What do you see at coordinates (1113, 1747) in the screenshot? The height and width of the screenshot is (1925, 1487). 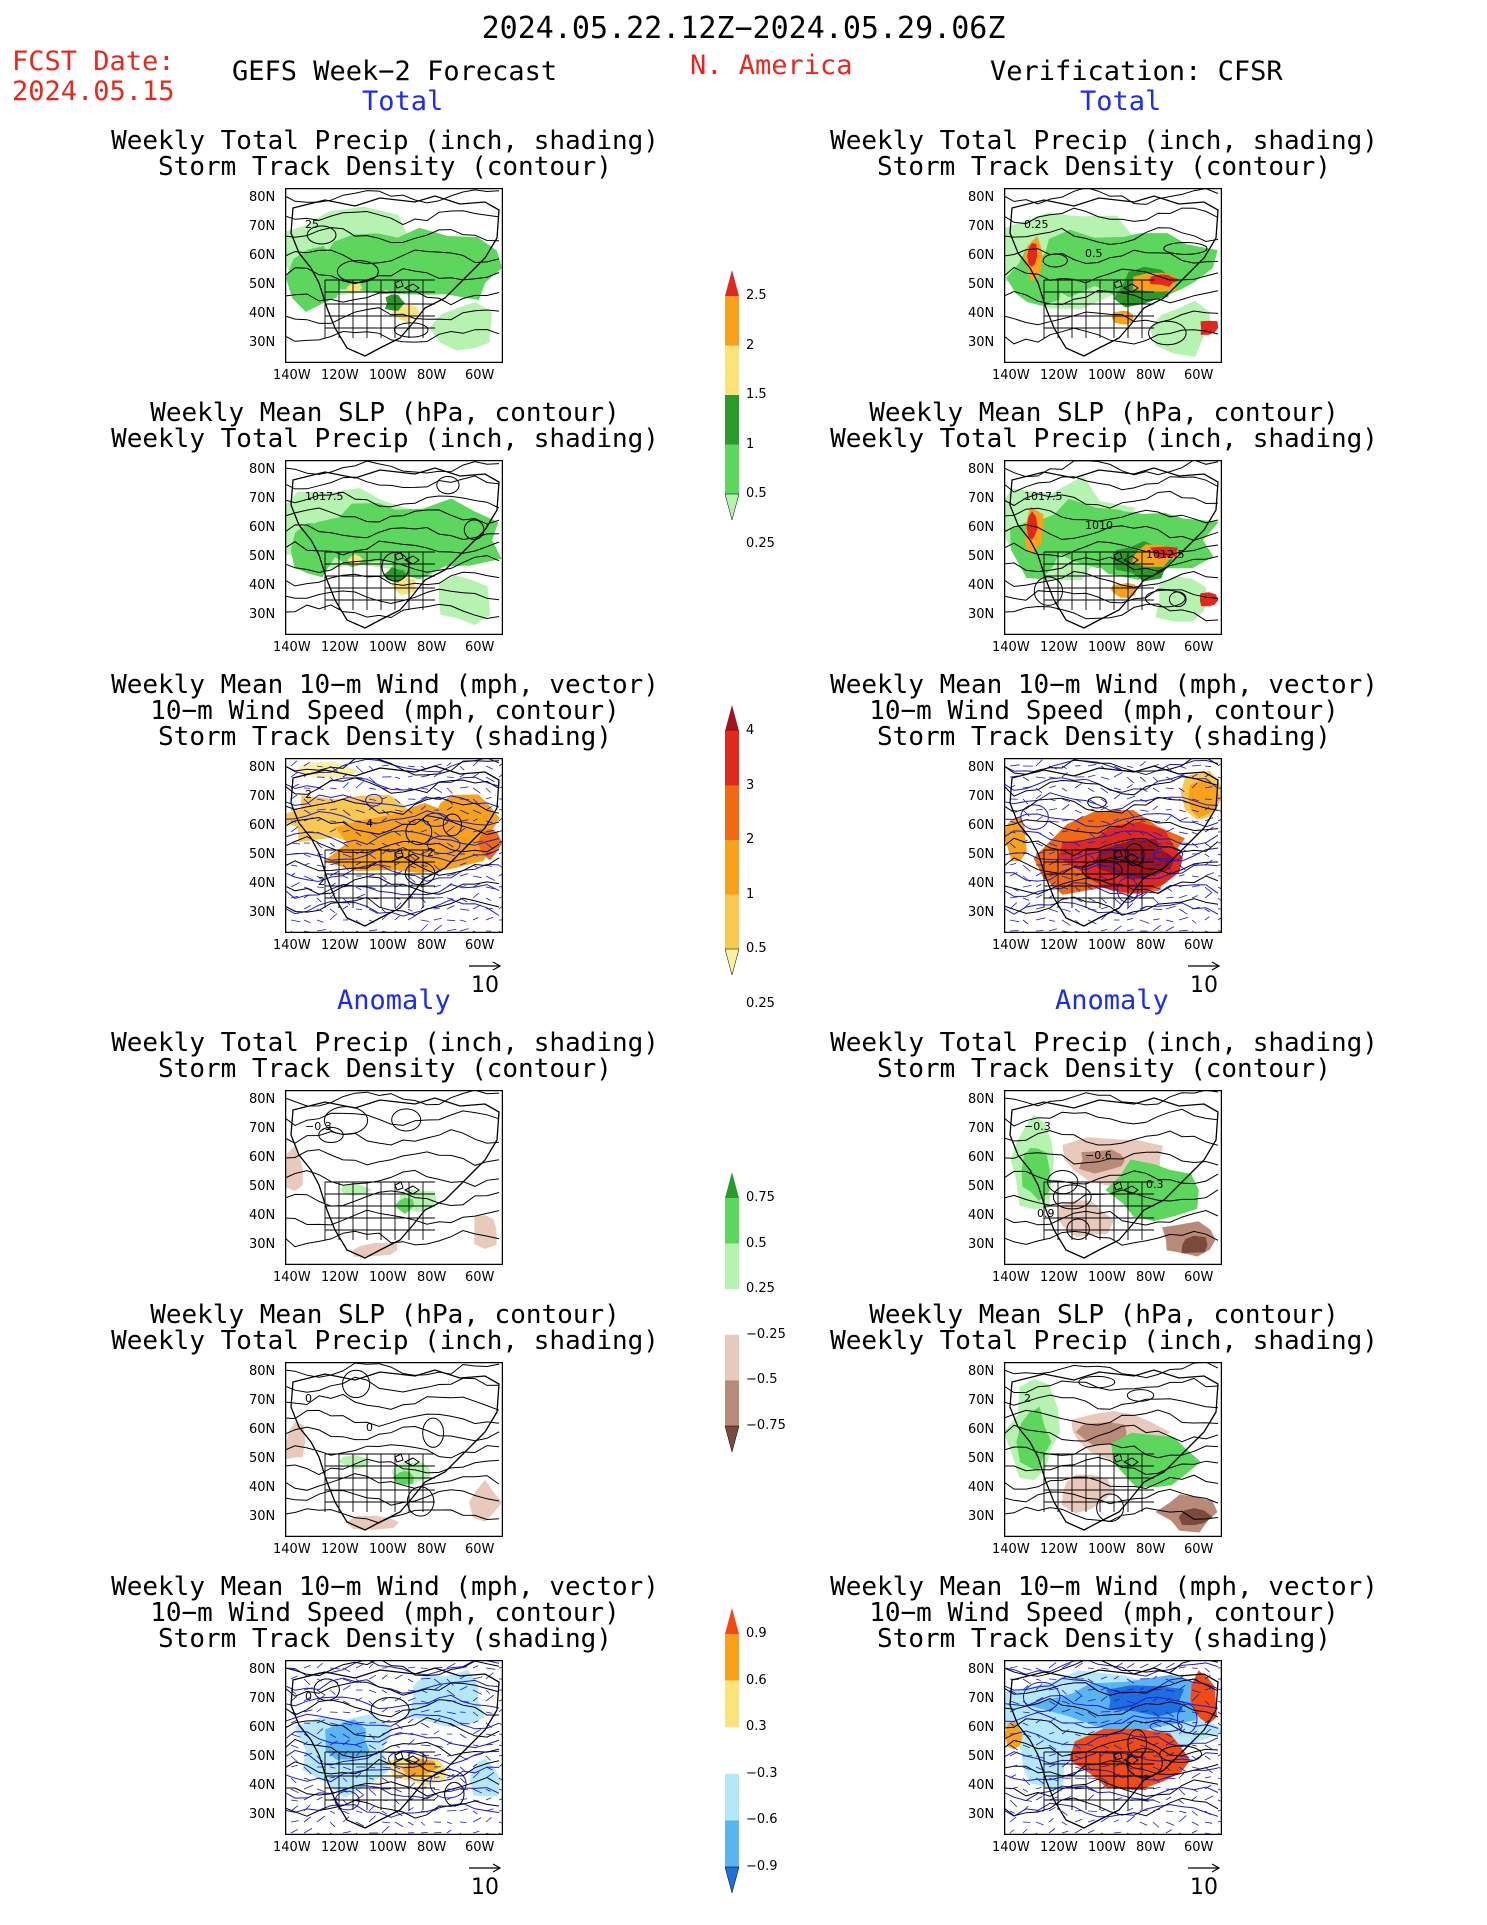 I see `map-cfsr-anom-wind` at bounding box center [1113, 1747].